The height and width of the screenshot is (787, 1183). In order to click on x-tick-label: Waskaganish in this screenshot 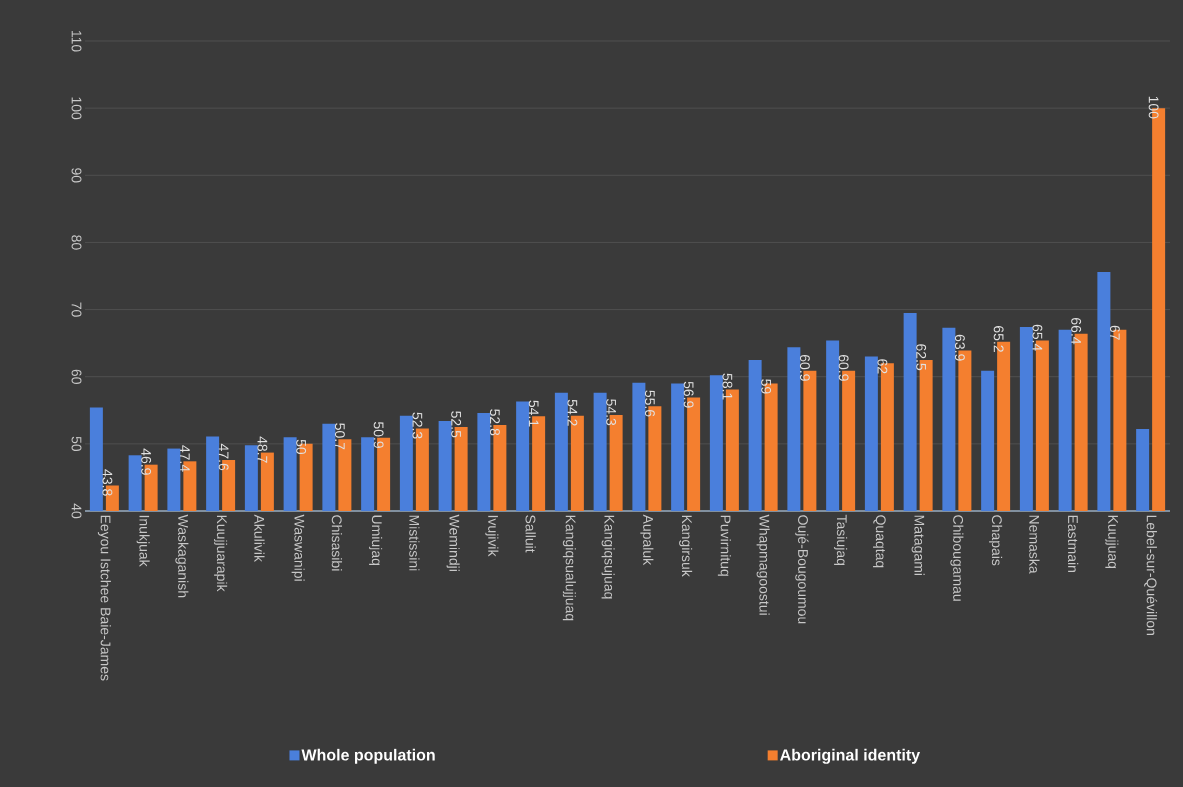, I will do `click(182, 556)`.